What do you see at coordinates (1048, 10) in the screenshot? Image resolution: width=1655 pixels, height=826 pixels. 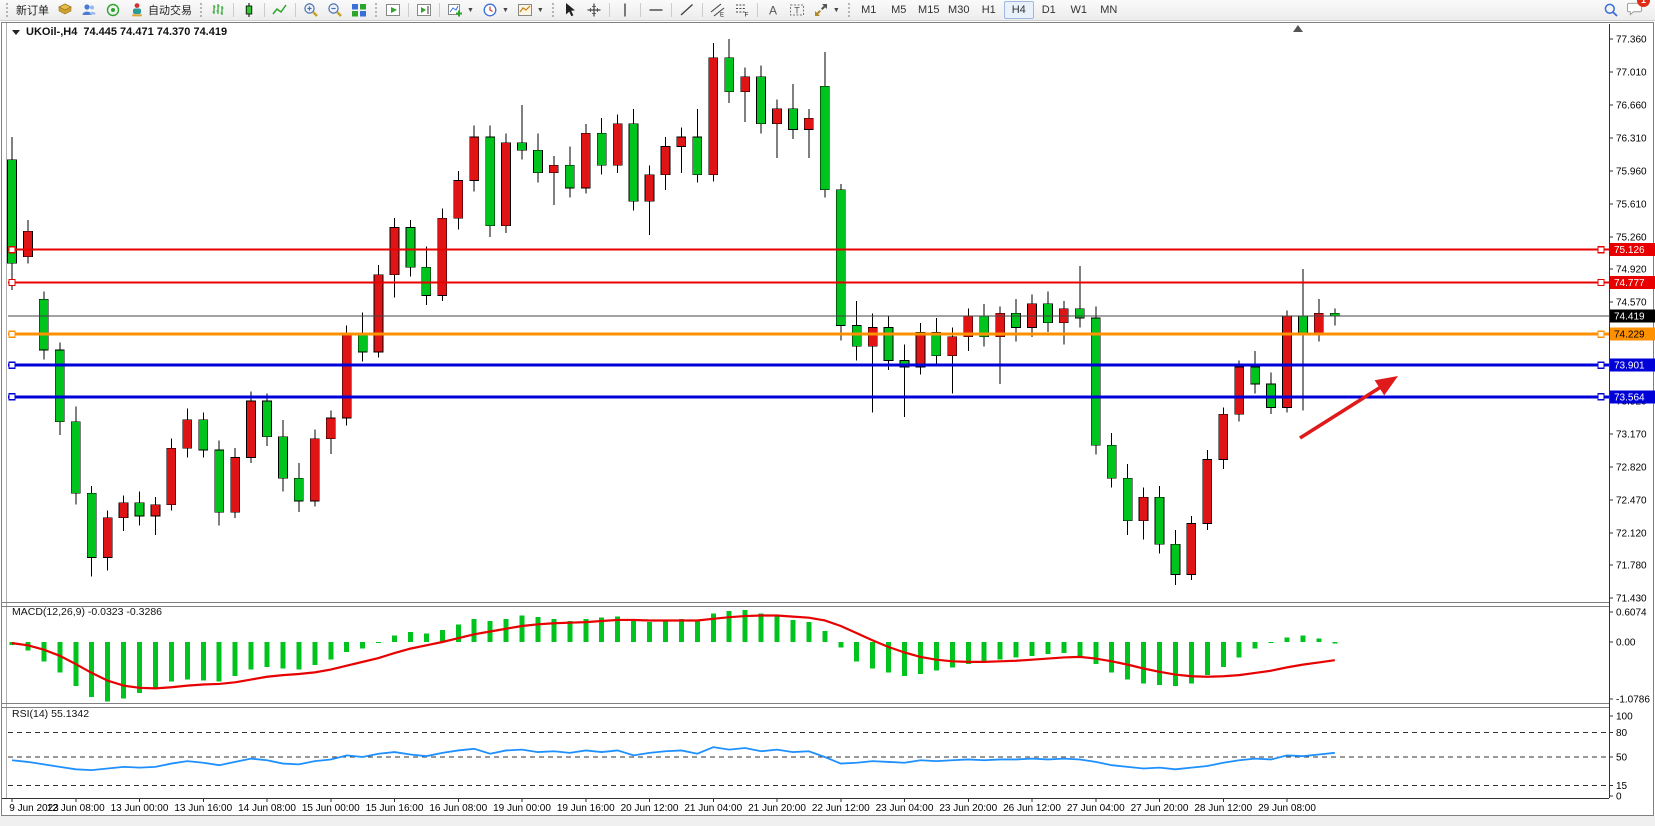 I see `tf-d1-button: D1` at bounding box center [1048, 10].